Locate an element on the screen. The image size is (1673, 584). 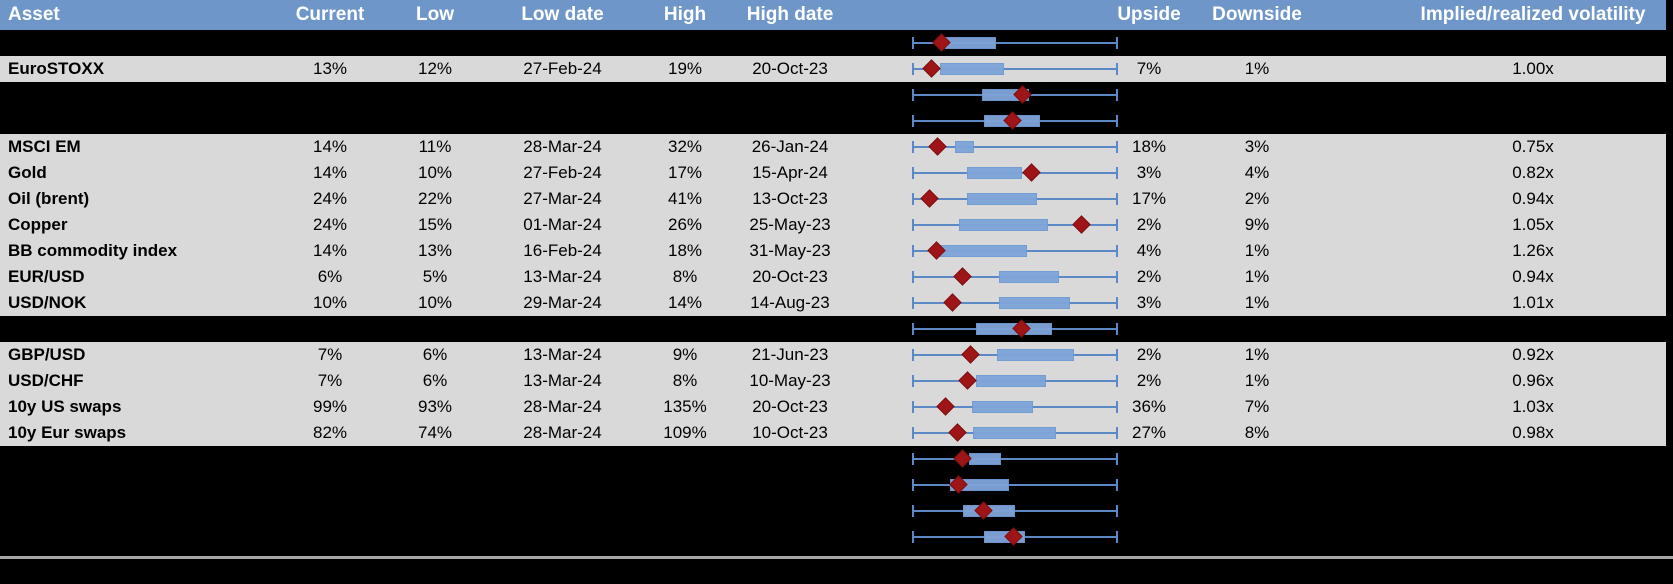
downside-cell: 4% is located at coordinates (1257, 172).